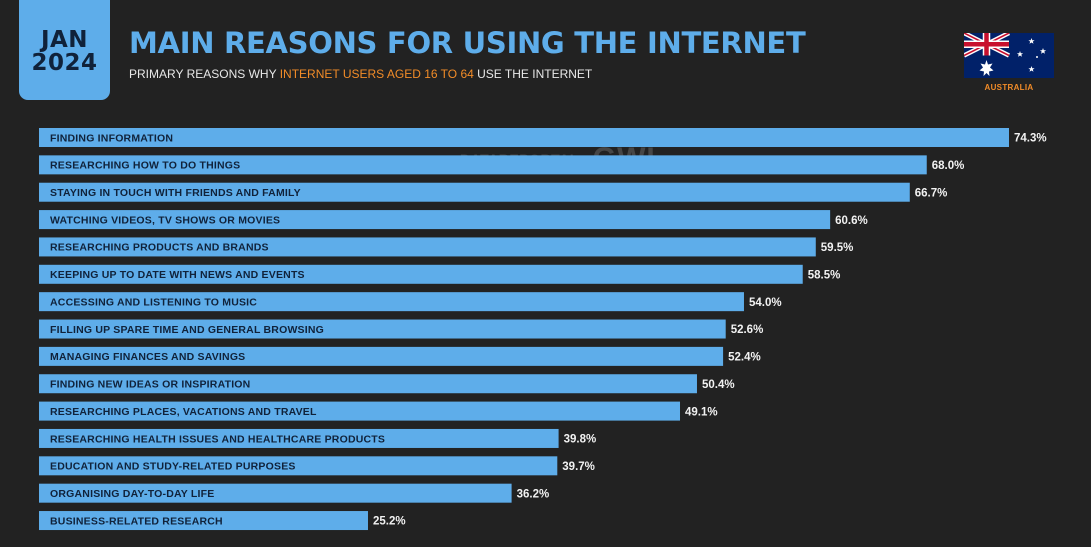  Describe the element at coordinates (1009, 87) in the screenshot. I see `country-label: AUSTRALIA` at that location.